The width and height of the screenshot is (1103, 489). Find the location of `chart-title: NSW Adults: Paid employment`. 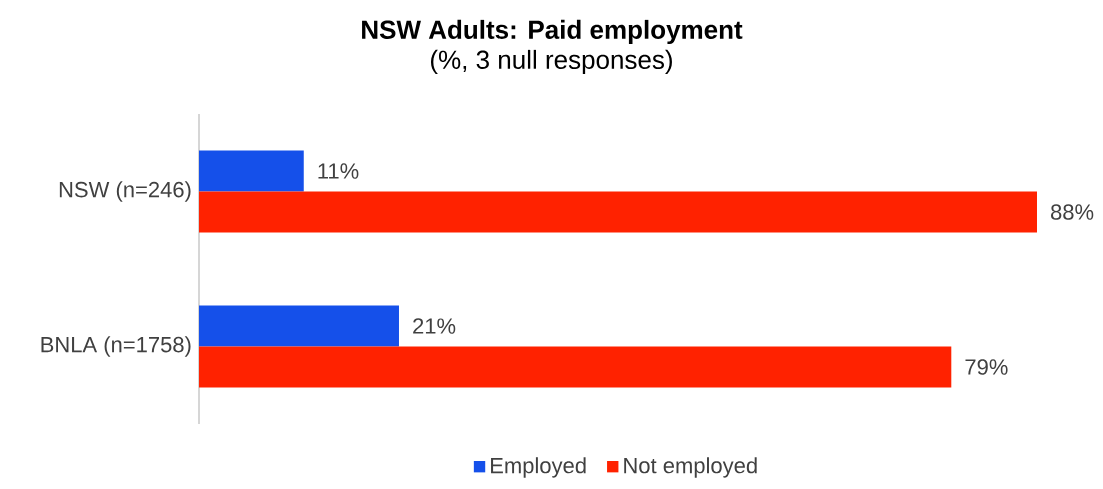

chart-title: NSW Adults: Paid employment is located at coordinates (552, 32).